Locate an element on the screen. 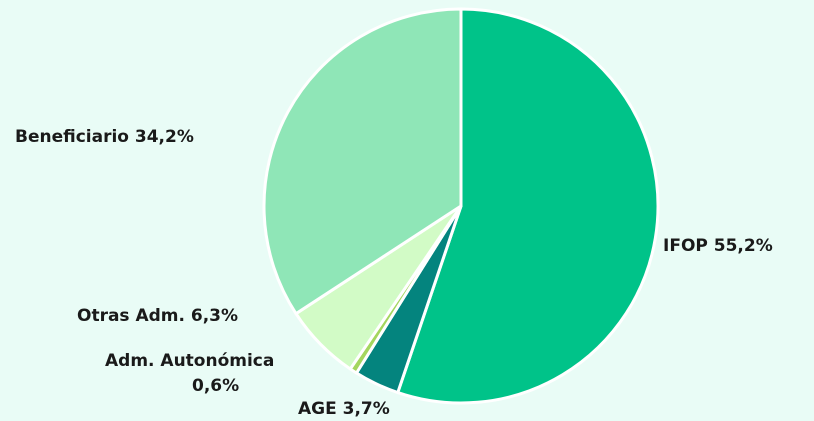 This screenshot has width=814, height=421. slice-label-age: AGE 3,7% is located at coordinates (344, 409).